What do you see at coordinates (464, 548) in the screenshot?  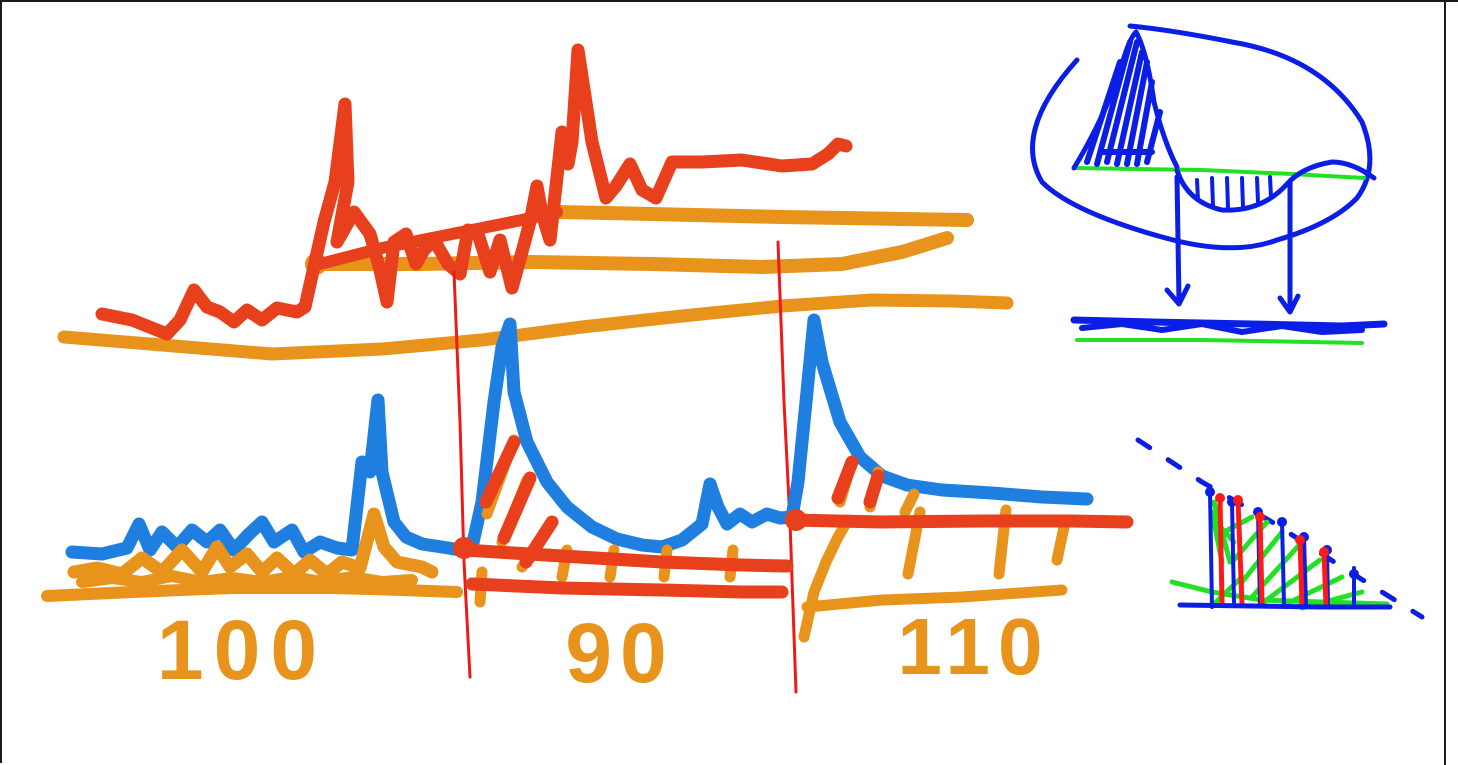 I see `red-dot-left` at bounding box center [464, 548].